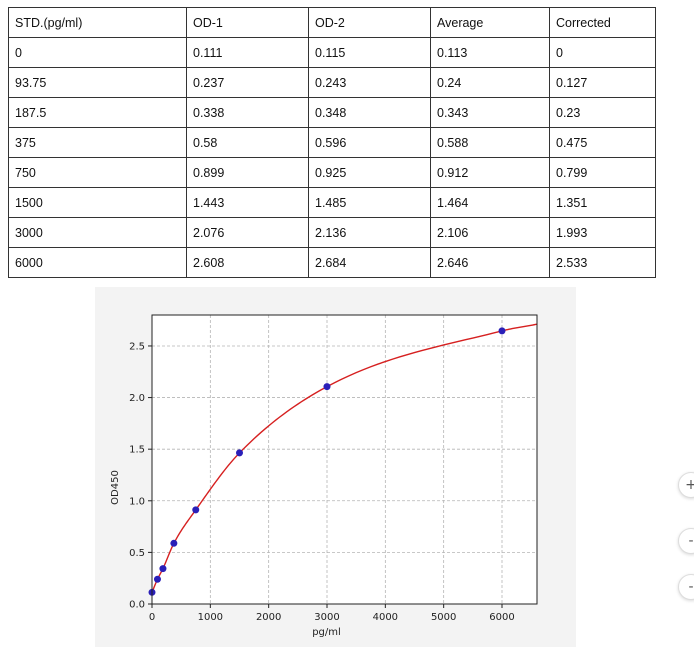  I want to click on table-cell: 0.588, so click(490, 142).